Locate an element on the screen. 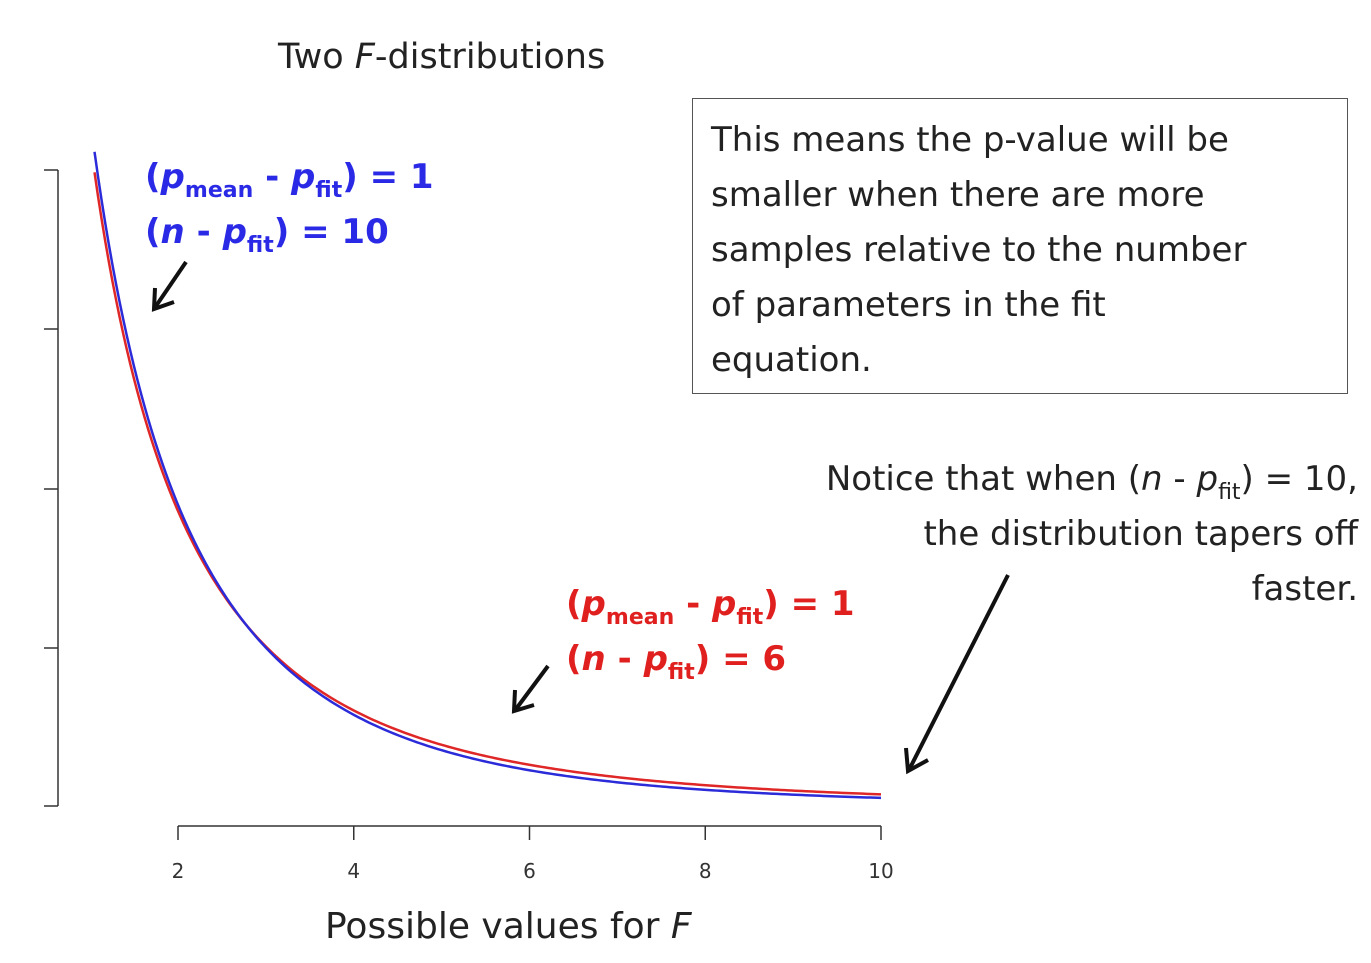 This screenshot has width=1371, height=963. notice-line1: Notice that when (n - pfit) = 10, is located at coordinates (1092, 482).